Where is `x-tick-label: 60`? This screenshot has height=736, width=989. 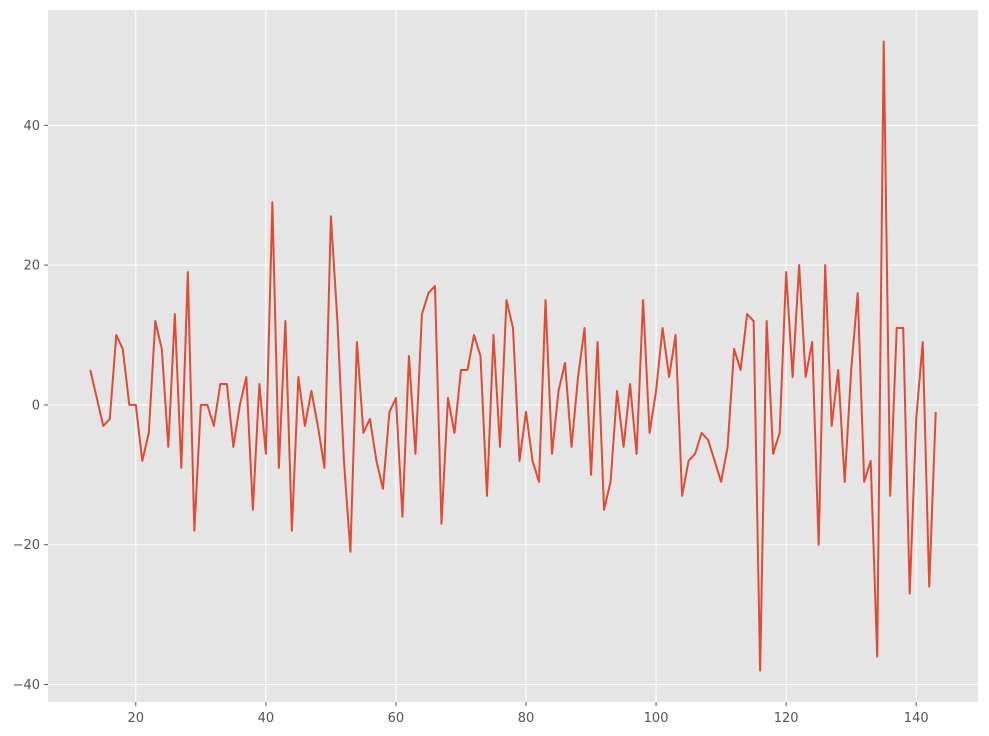 x-tick-label: 60 is located at coordinates (396, 718).